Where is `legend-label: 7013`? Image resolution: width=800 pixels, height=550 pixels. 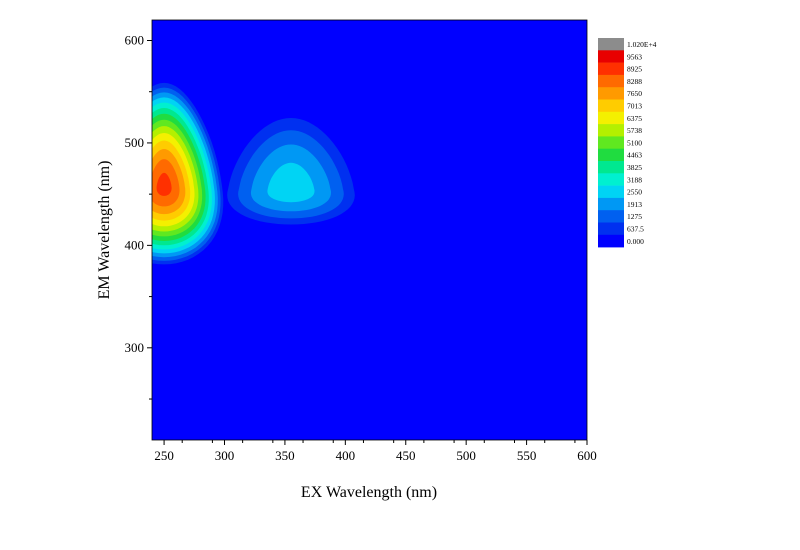
legend-label: 7013 is located at coordinates (634, 106).